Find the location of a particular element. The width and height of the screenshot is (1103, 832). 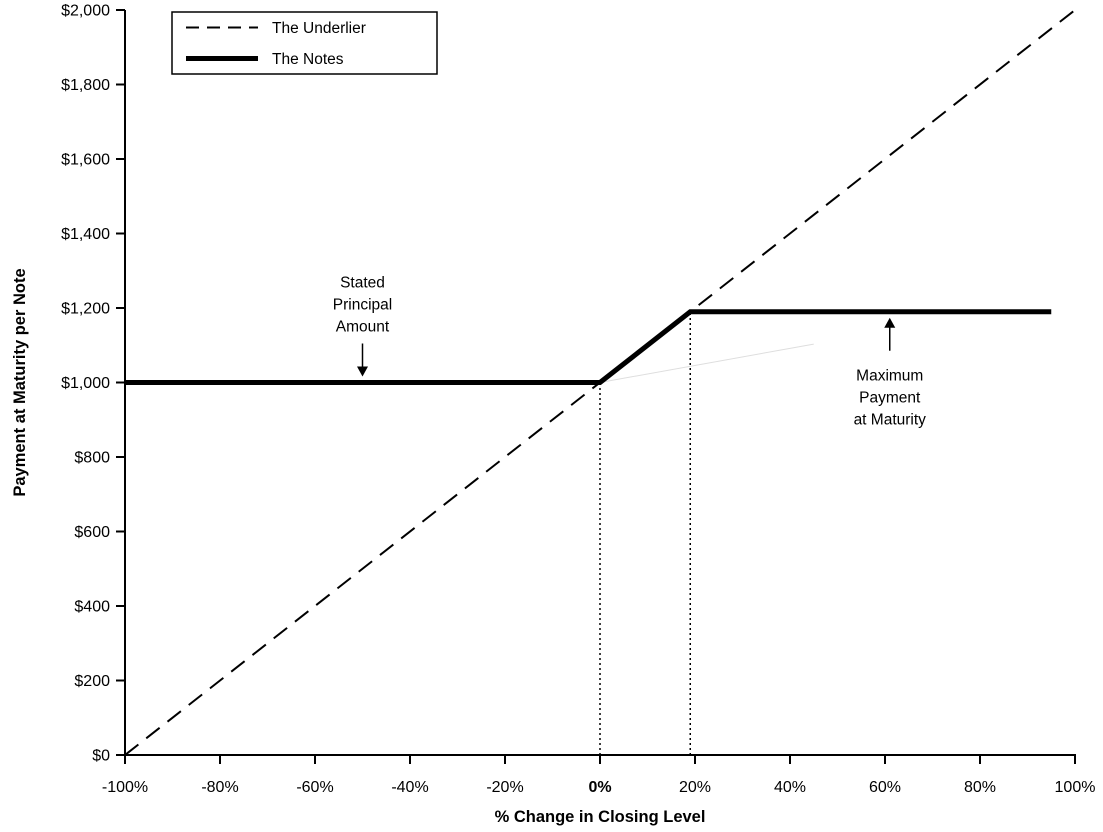

arrow-head-down-icon is located at coordinates (362, 371).